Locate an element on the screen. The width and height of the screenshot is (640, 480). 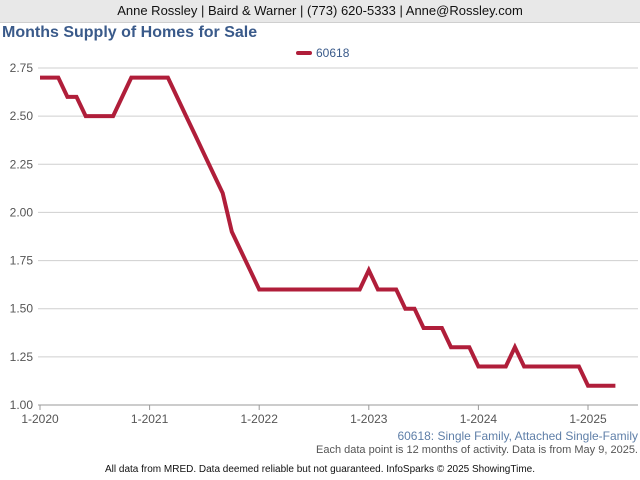
y-tick-label: 2.25 is located at coordinates (22, 164).